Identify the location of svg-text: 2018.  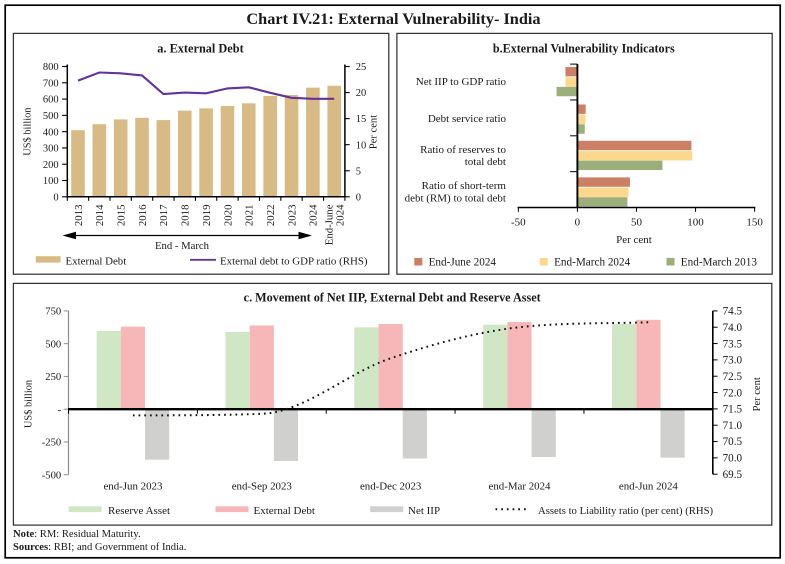
(186, 216).